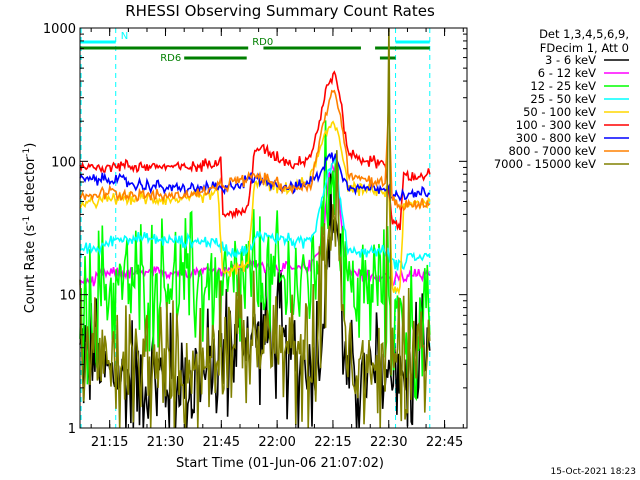 Image resolution: width=640 pixels, height=480 pixels. What do you see at coordinates (30, 145) in the screenshot?
I see `y-axis-label-part: )` at bounding box center [30, 145].